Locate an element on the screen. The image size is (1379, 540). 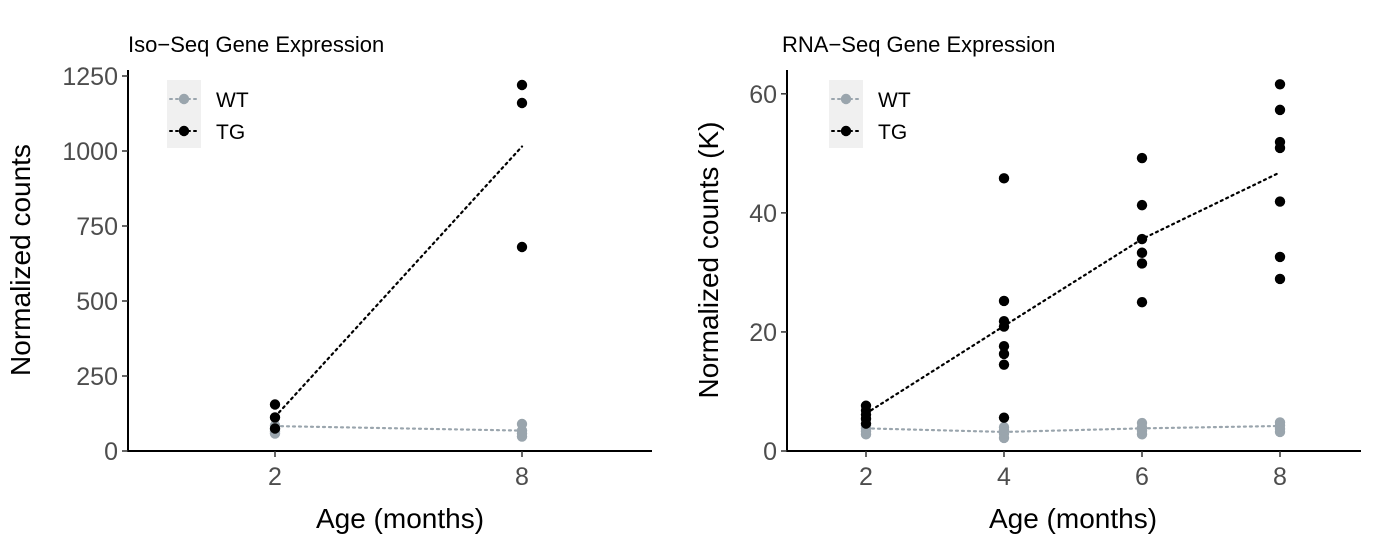
y-tick-label: 1000 is located at coordinates (90, 152).